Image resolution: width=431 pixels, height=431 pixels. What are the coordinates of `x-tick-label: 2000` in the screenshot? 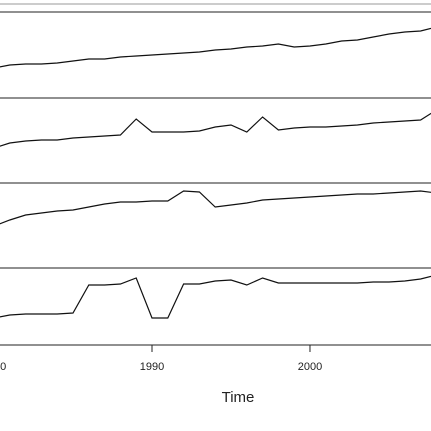 It's located at (310, 367).